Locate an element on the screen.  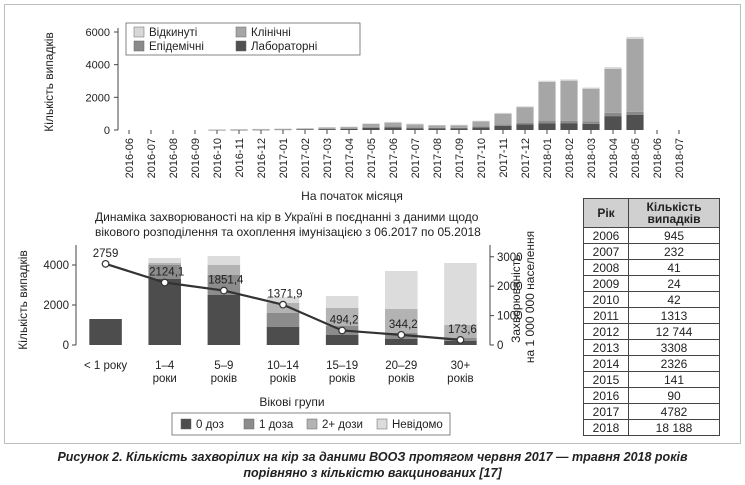
table-cell-year: 2008 is located at coordinates (606, 267).